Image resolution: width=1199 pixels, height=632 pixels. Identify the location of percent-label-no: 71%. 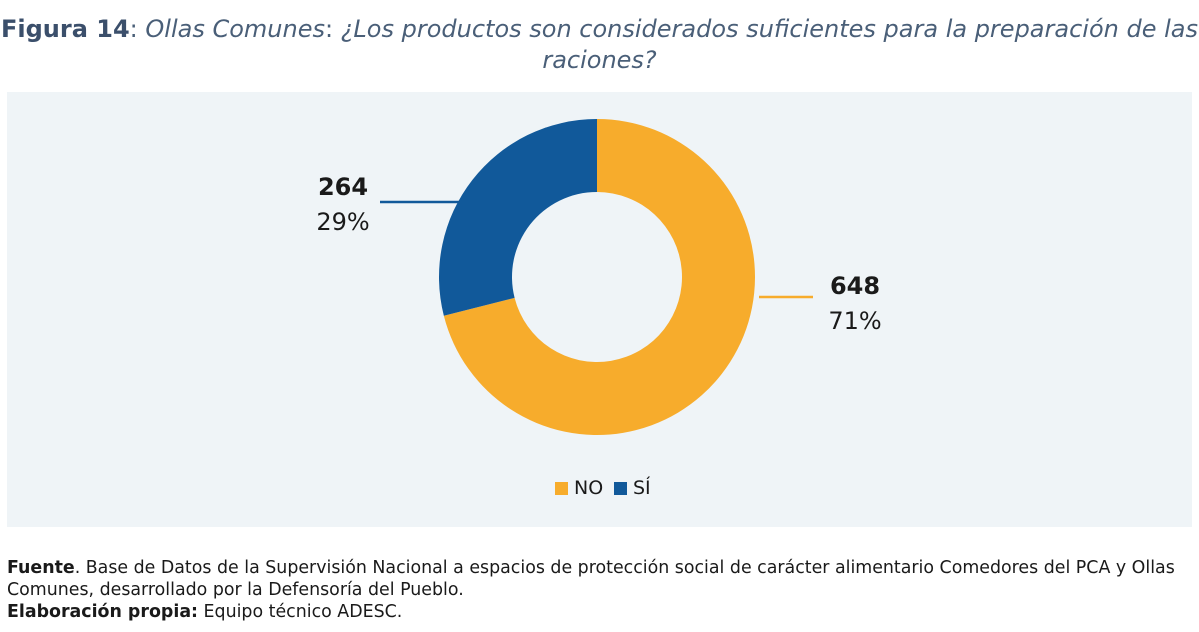
(854, 321).